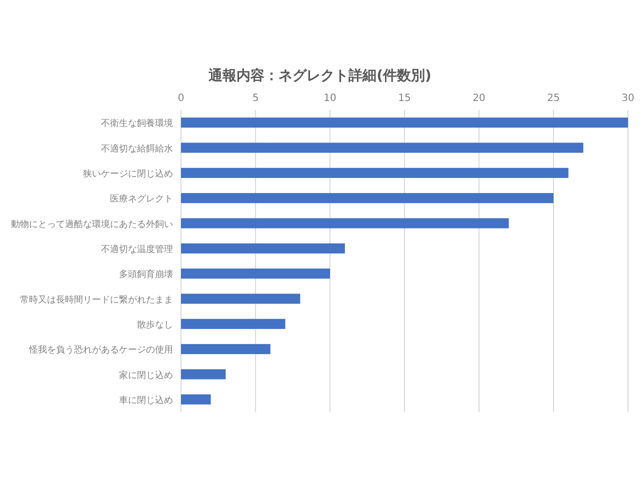  I want to click on y-tick-label: 狭いケージに閉じ込め, so click(128, 174).